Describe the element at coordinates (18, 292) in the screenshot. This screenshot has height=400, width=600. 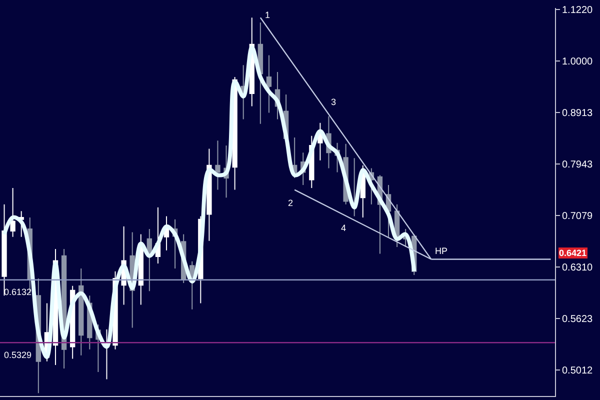
I see `ref-line-label: 0.6132` at that location.